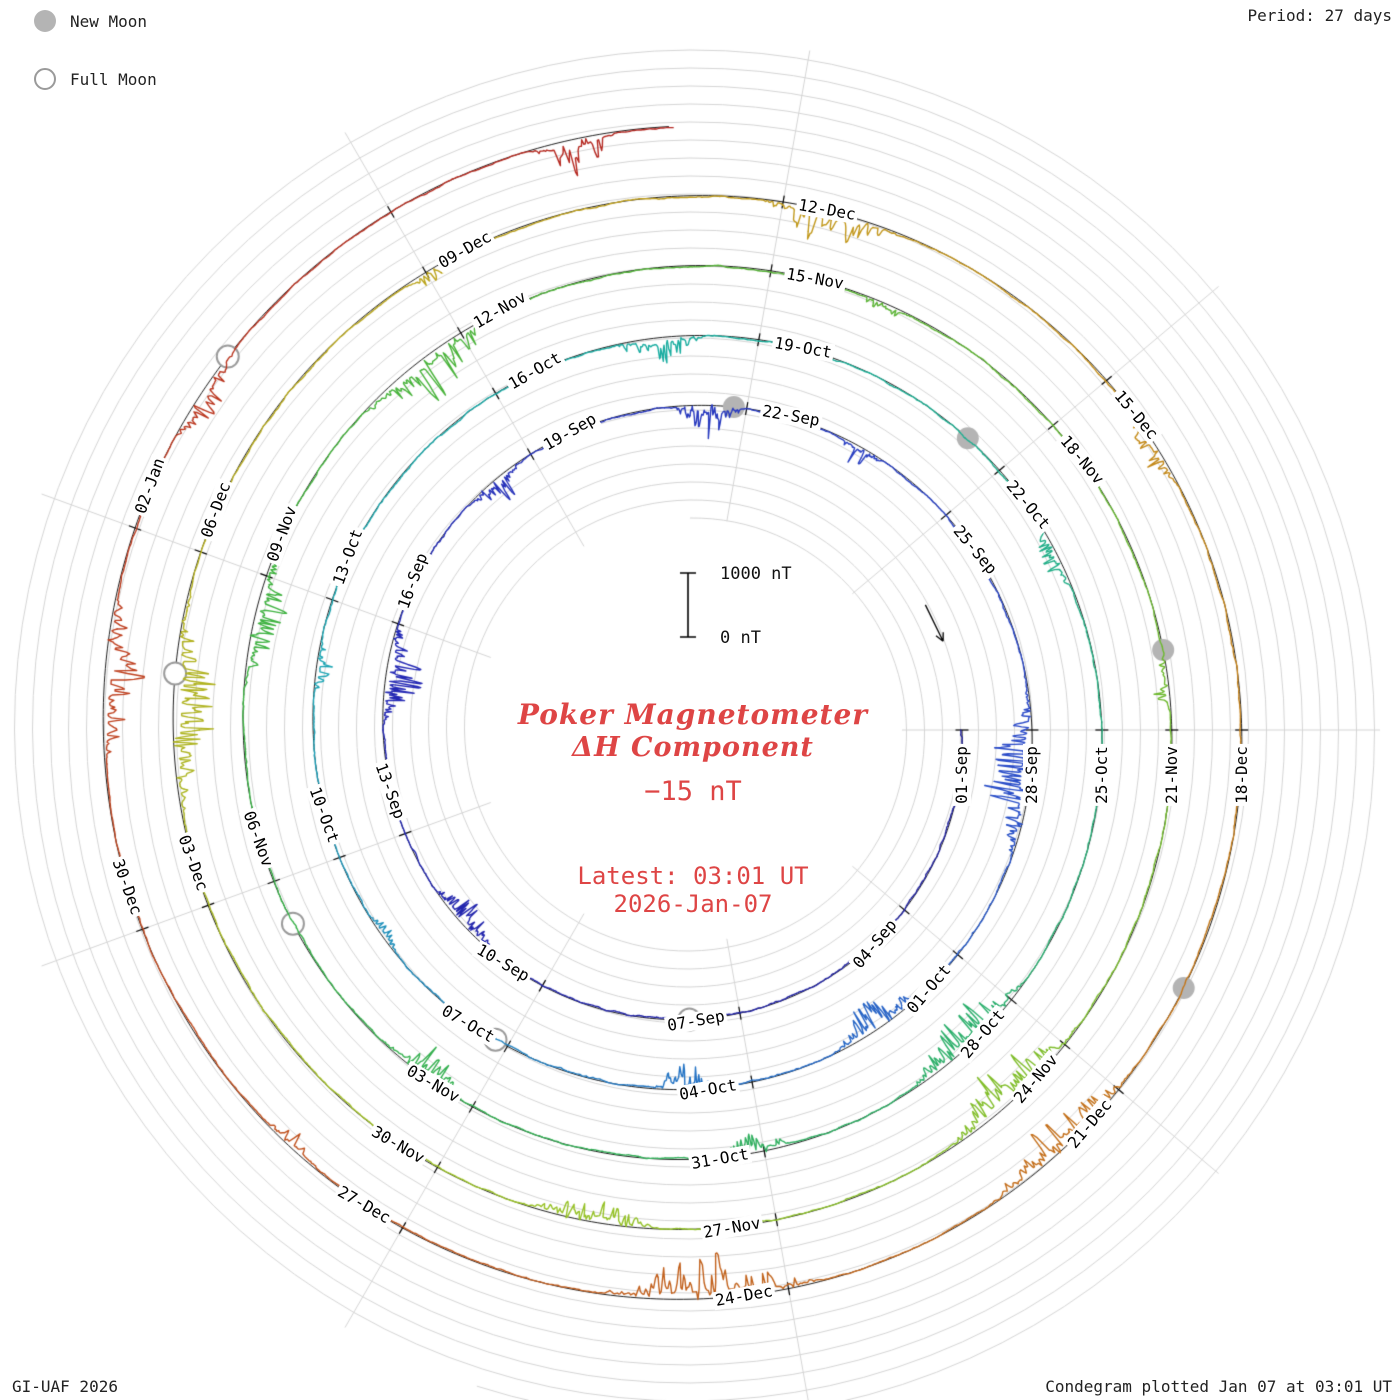 The image size is (1400, 1400). What do you see at coordinates (1218, 1386) in the screenshot?
I see `plotted-label: Condegram plotted Jan 07 at 03:01 UT` at bounding box center [1218, 1386].